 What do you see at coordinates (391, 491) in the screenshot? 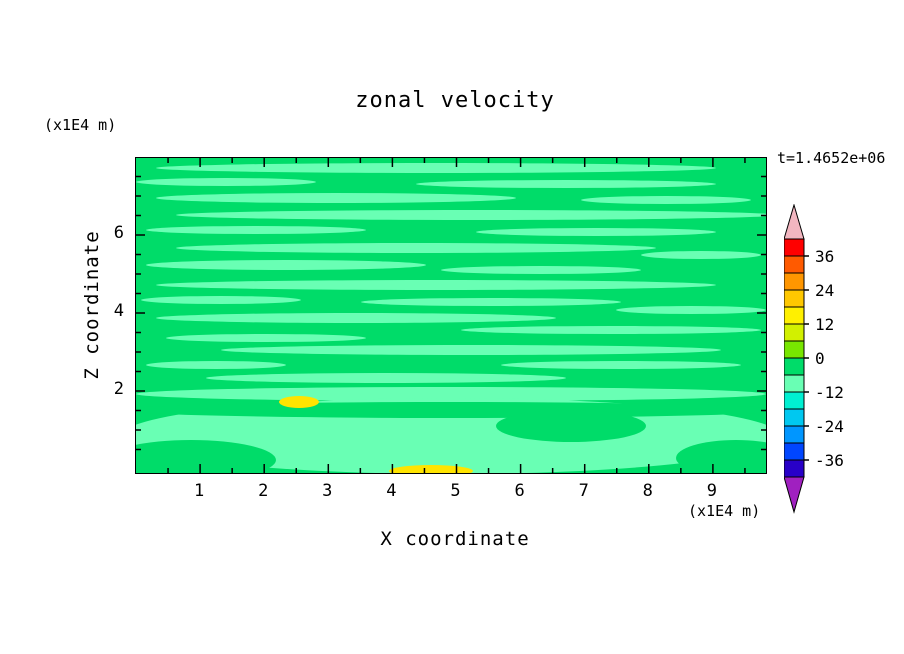
I see `x-tick-label: 4` at bounding box center [391, 491].